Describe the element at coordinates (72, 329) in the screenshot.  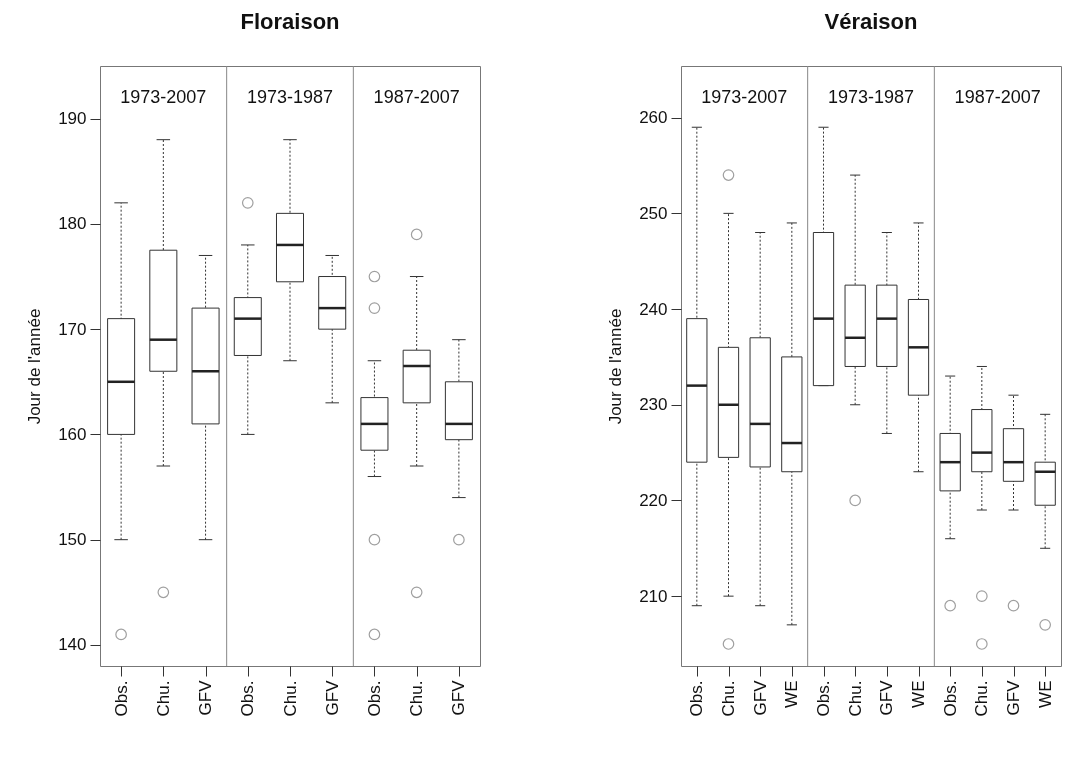
I see `y-tick-label: 170` at that location.